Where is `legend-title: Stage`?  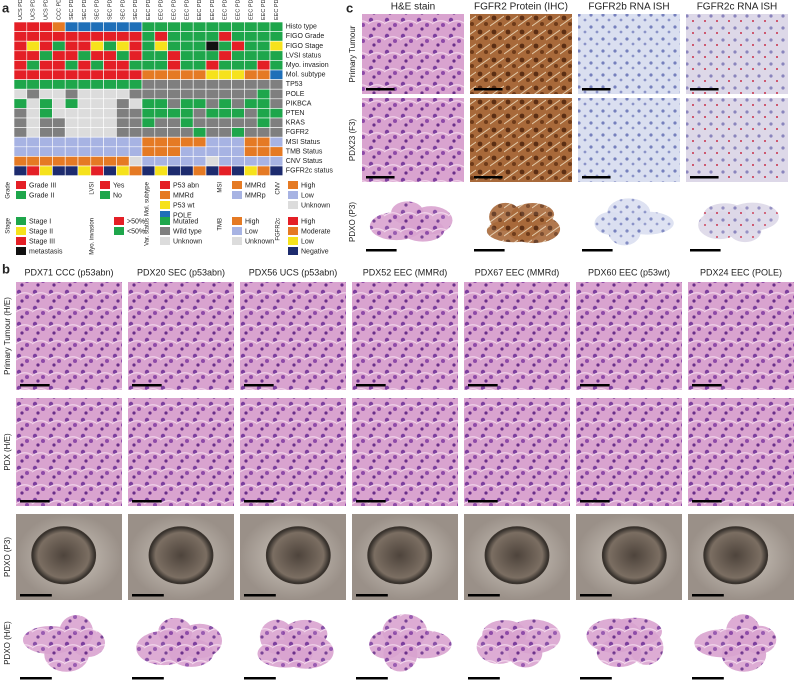 legend-title: Stage is located at coordinates (9, 225).